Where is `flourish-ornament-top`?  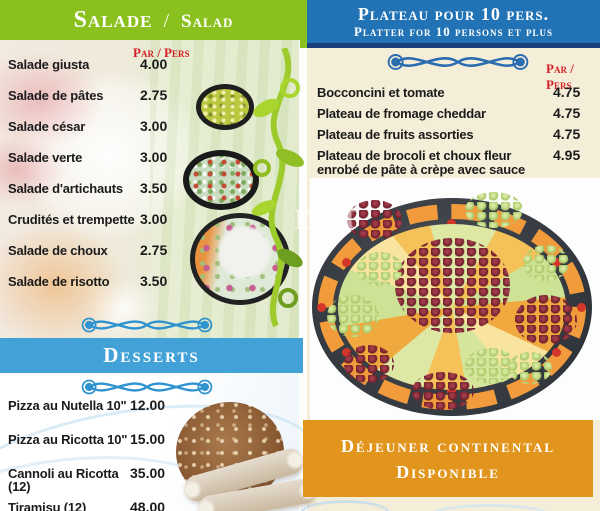 flourish-ornament-top is located at coordinates (147, 325).